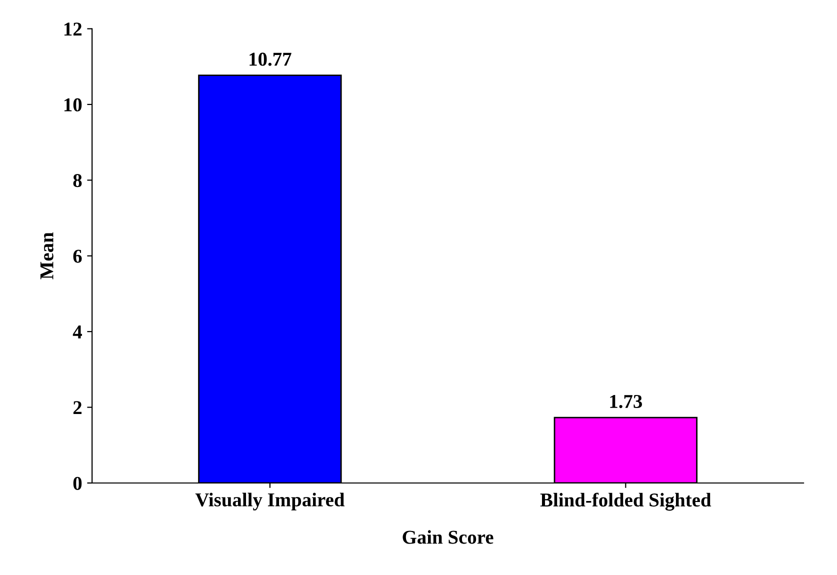  Describe the element at coordinates (77, 332) in the screenshot. I see `y-tick-label: 4` at that location.